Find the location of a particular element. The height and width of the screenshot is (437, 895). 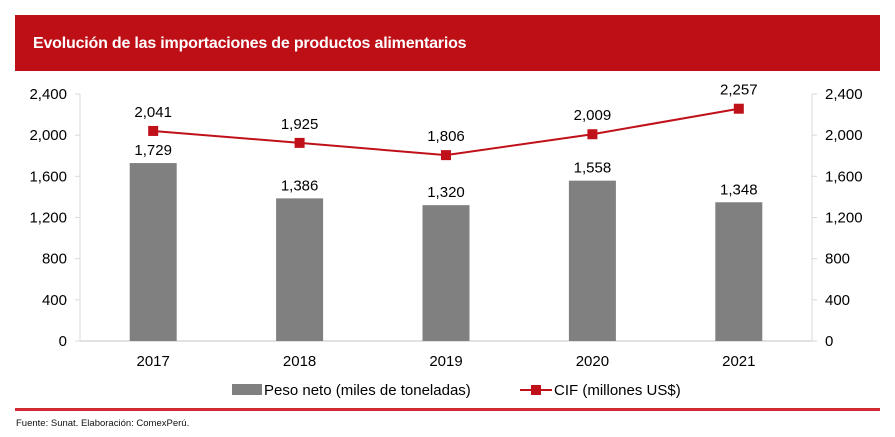

footer-rule is located at coordinates (447, 409).